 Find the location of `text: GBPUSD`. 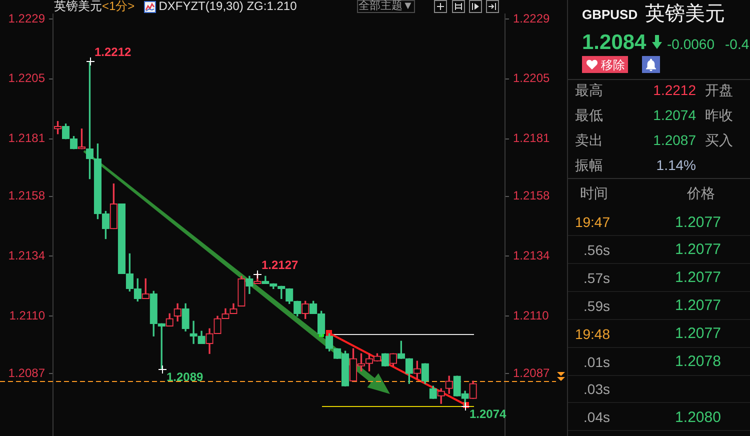

text: GBPUSD is located at coordinates (610, 14).